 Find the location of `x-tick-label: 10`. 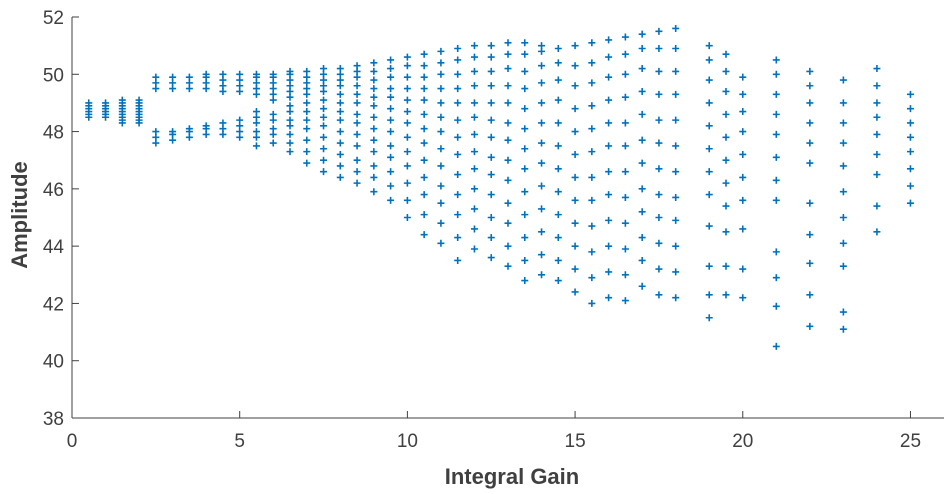

x-tick-label: 10 is located at coordinates (407, 441).